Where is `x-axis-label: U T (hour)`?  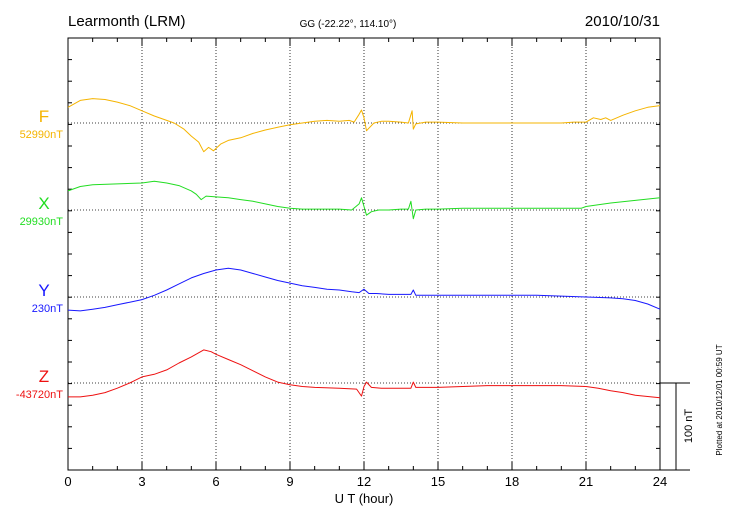 x-axis-label: U T (hour) is located at coordinates (364, 498).